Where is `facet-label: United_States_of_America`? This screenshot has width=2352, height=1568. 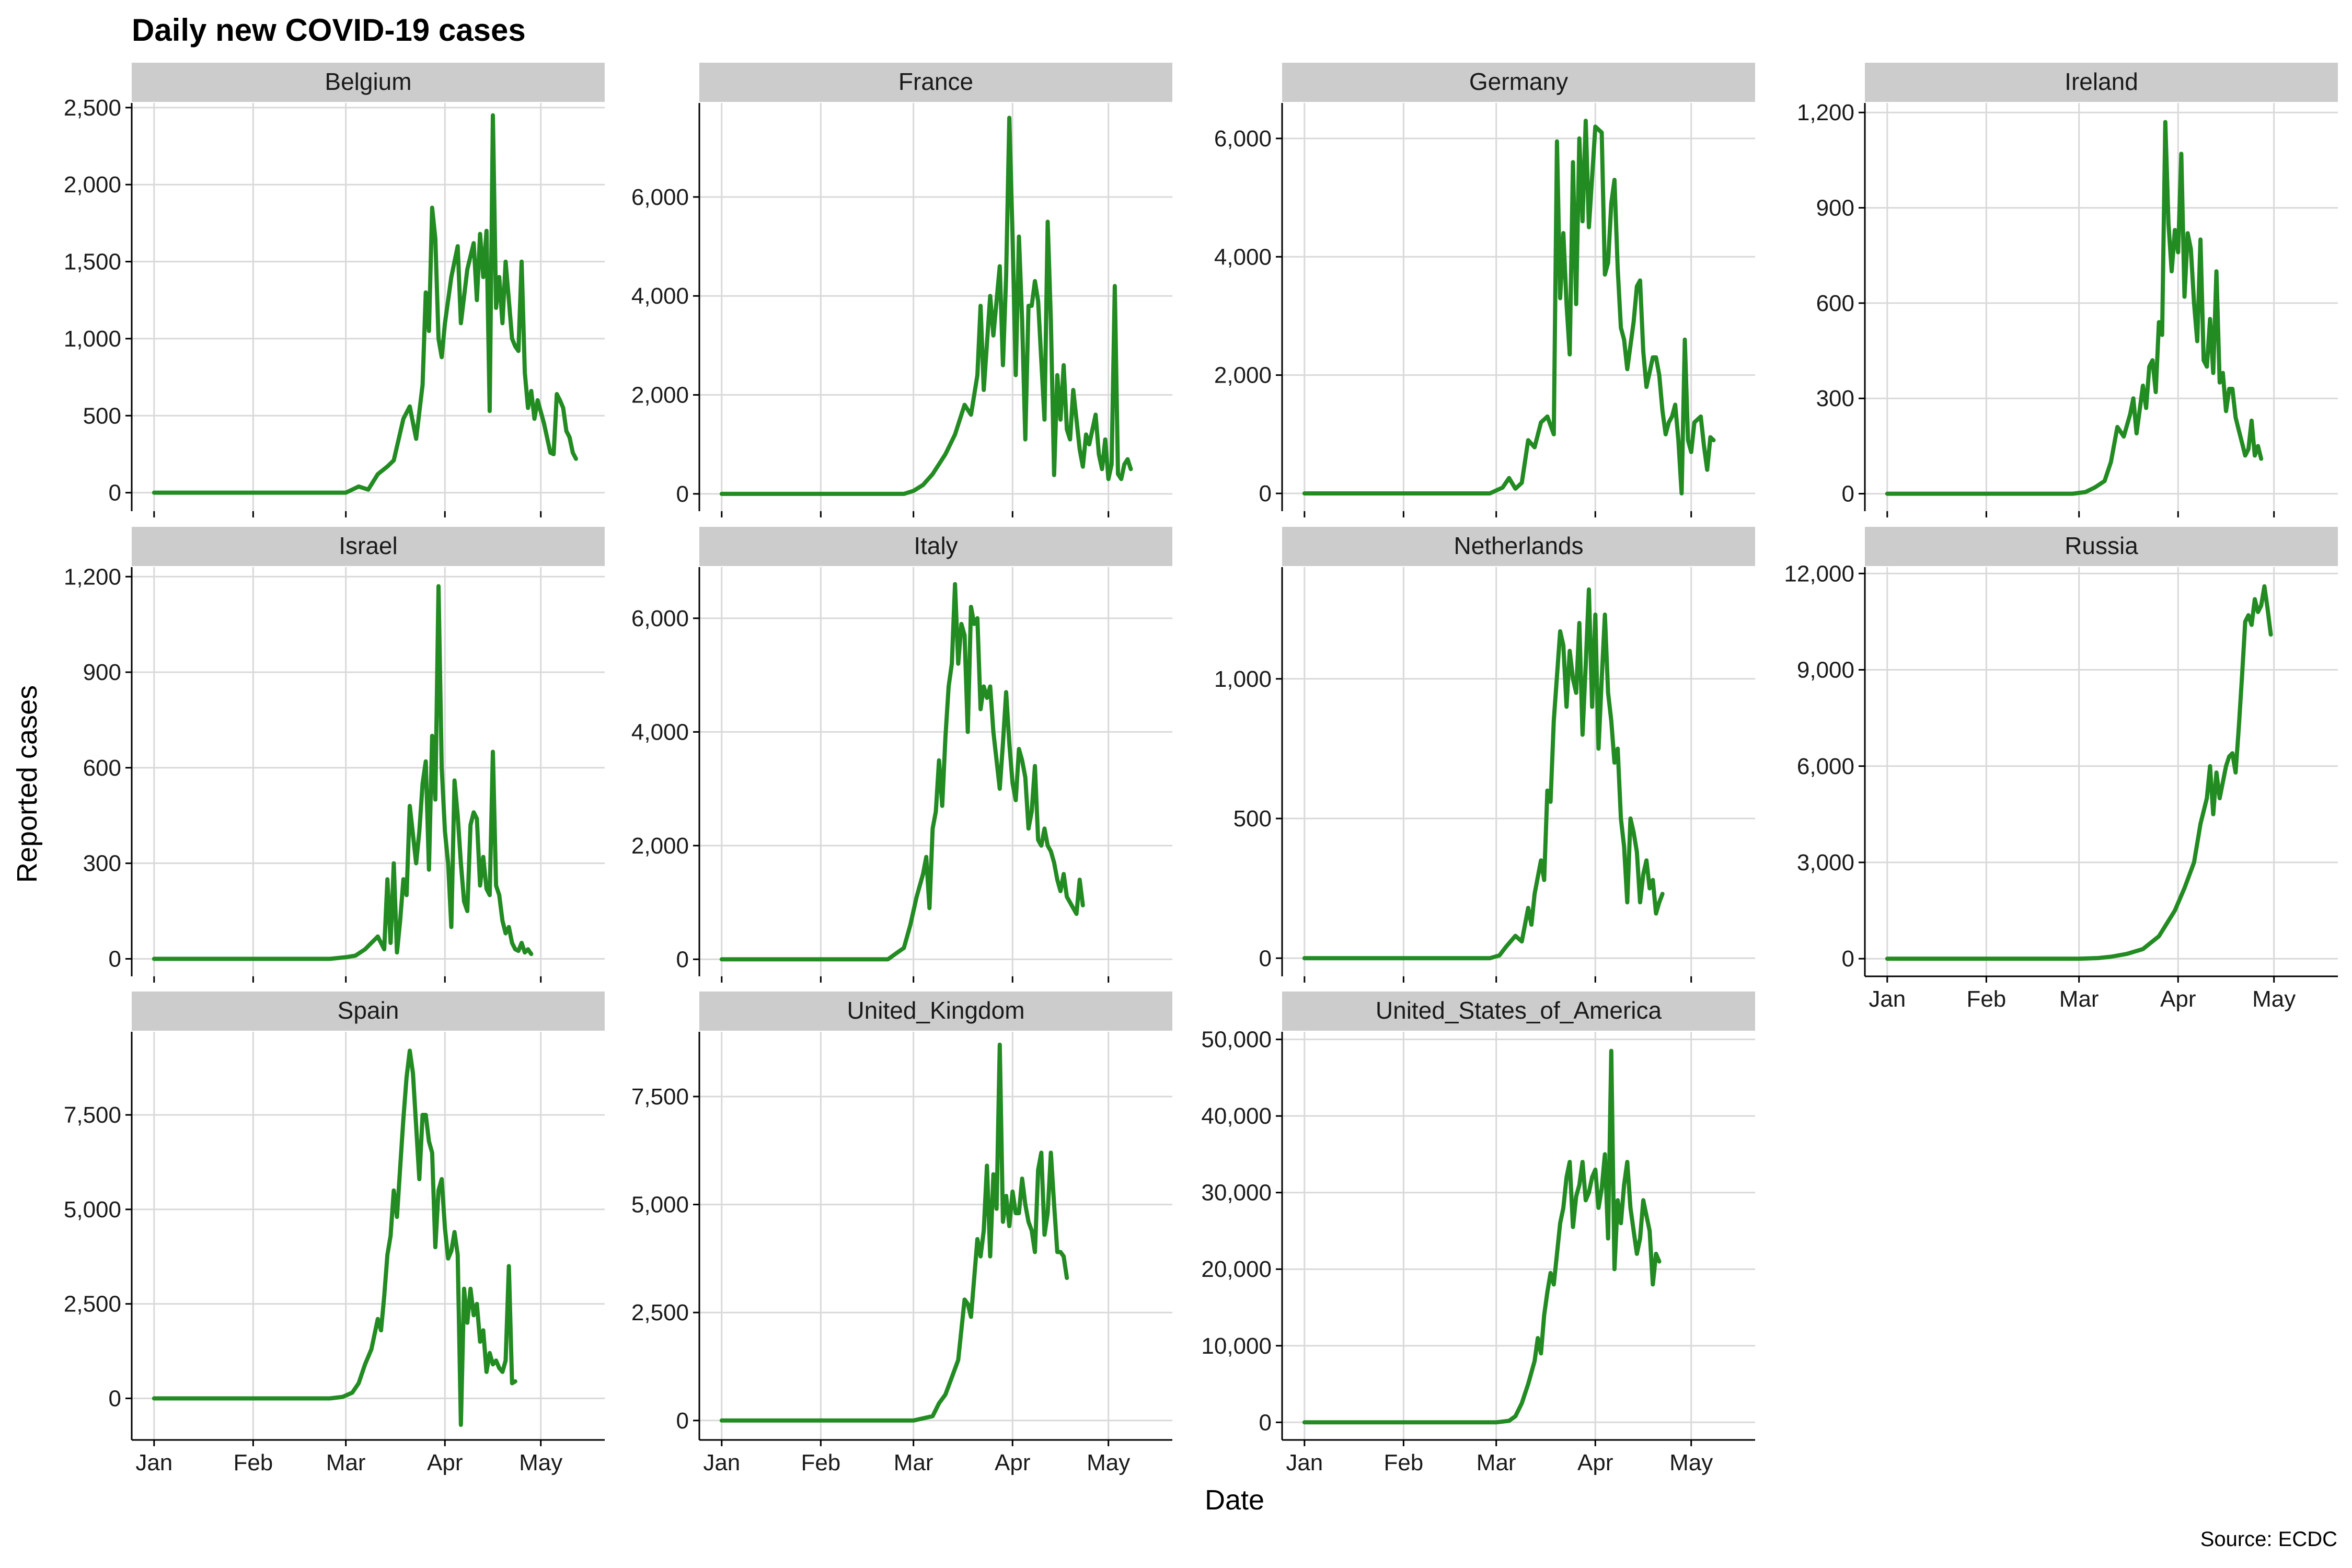 facet-label: United_States_of_America is located at coordinates (1519, 1010).